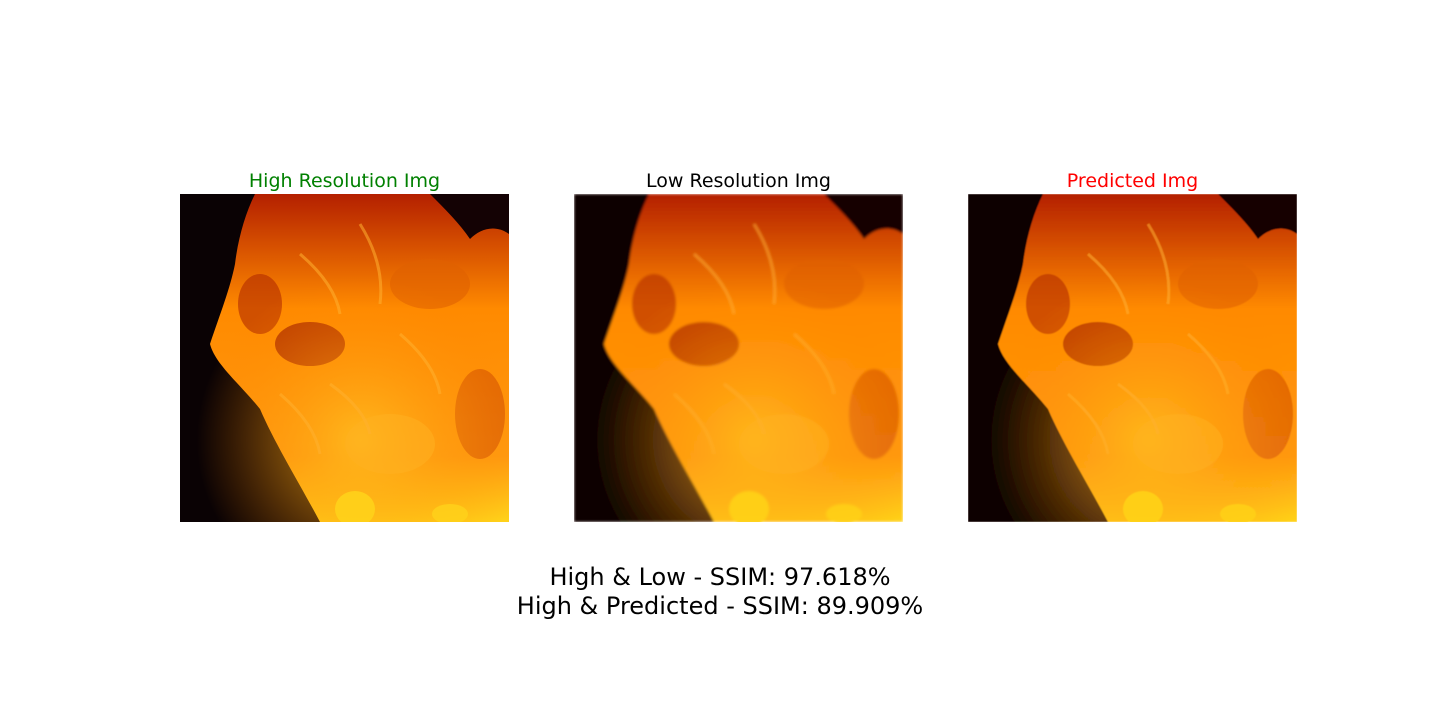  Describe the element at coordinates (344, 358) in the screenshot. I see `high-resolution-image` at that location.